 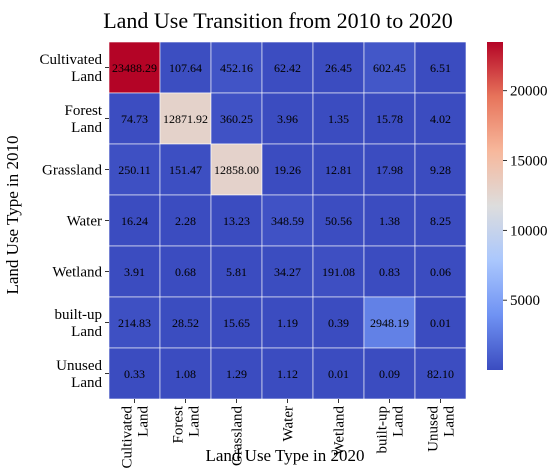 I want to click on cell-value-label: 34.27, so click(x=287, y=272).